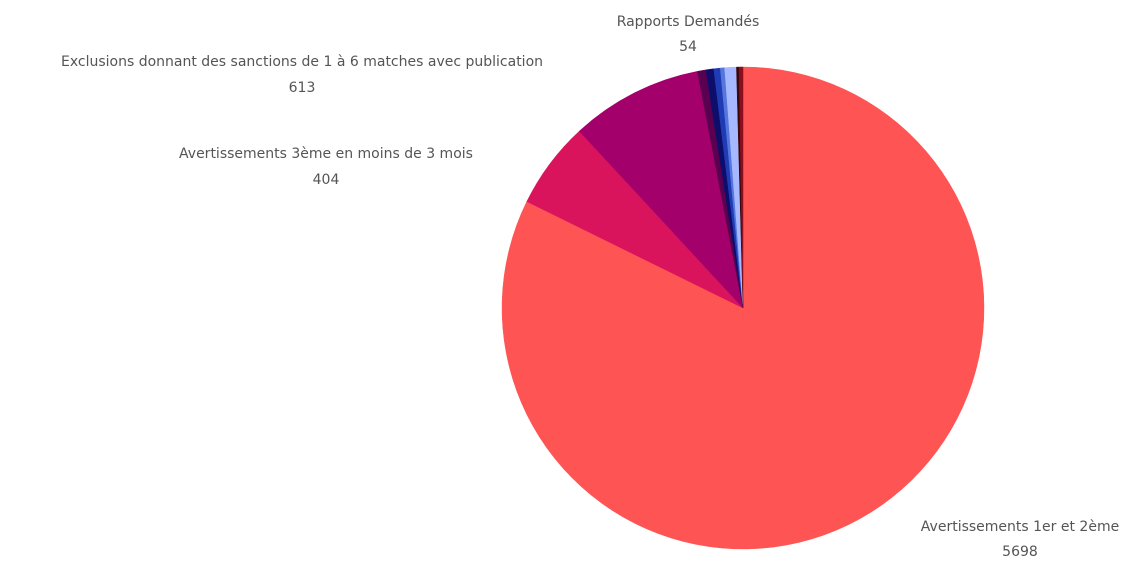  I want to click on slice-value: 54, so click(688, 47).